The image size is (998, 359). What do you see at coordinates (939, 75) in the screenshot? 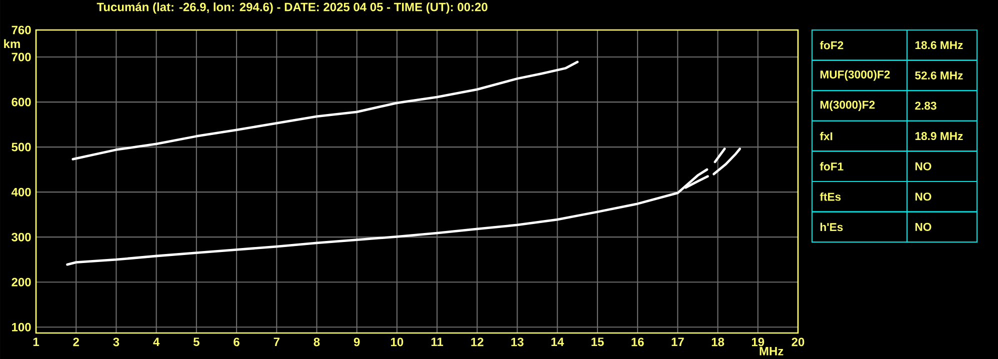
I see `text: 52.6 MHz` at bounding box center [939, 75].